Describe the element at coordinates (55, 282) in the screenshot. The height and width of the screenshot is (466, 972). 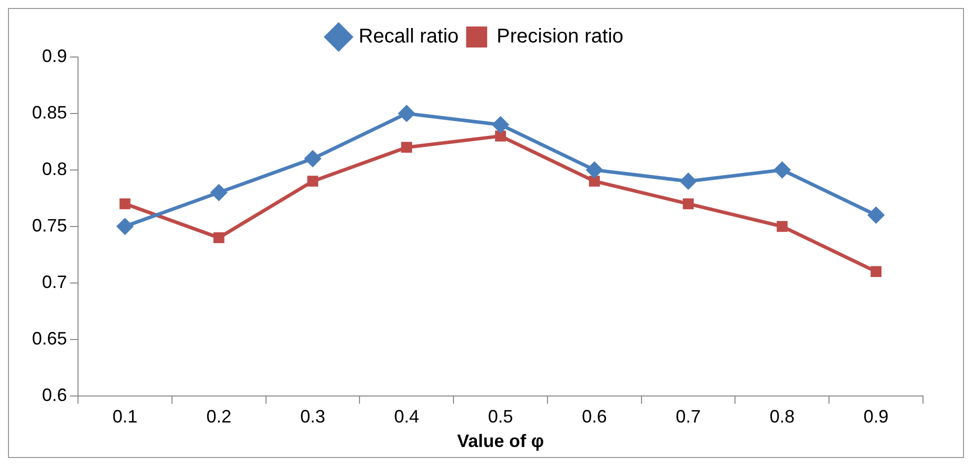
I see `y-tick-label: 0.7` at that location.